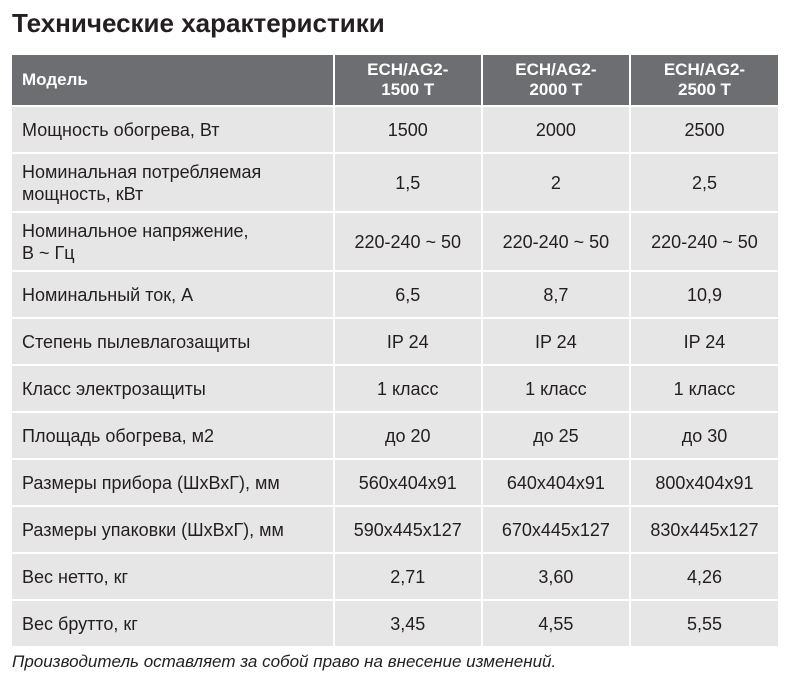 The height and width of the screenshot is (687, 788). I want to click on table-row: Степень пылевлагозащиты IP 24 IP 24 IP 24, so click(395, 341).